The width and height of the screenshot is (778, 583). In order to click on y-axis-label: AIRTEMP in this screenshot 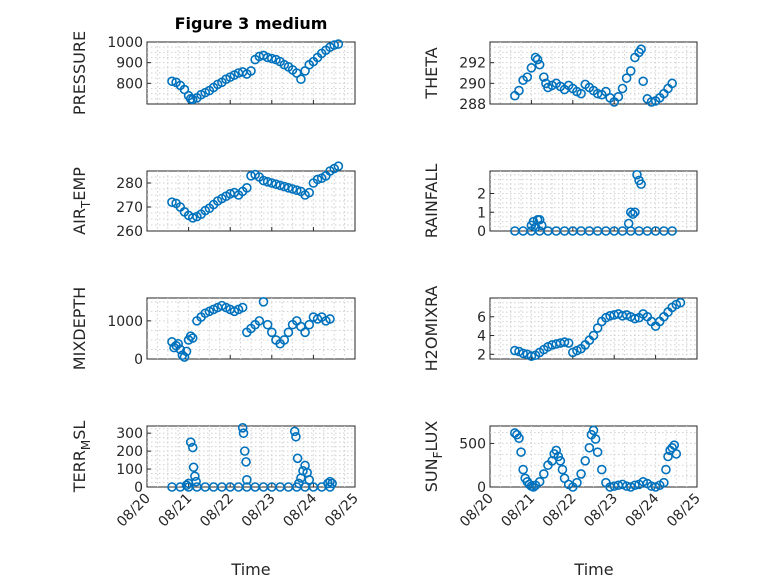, I will do `click(81, 201)`.